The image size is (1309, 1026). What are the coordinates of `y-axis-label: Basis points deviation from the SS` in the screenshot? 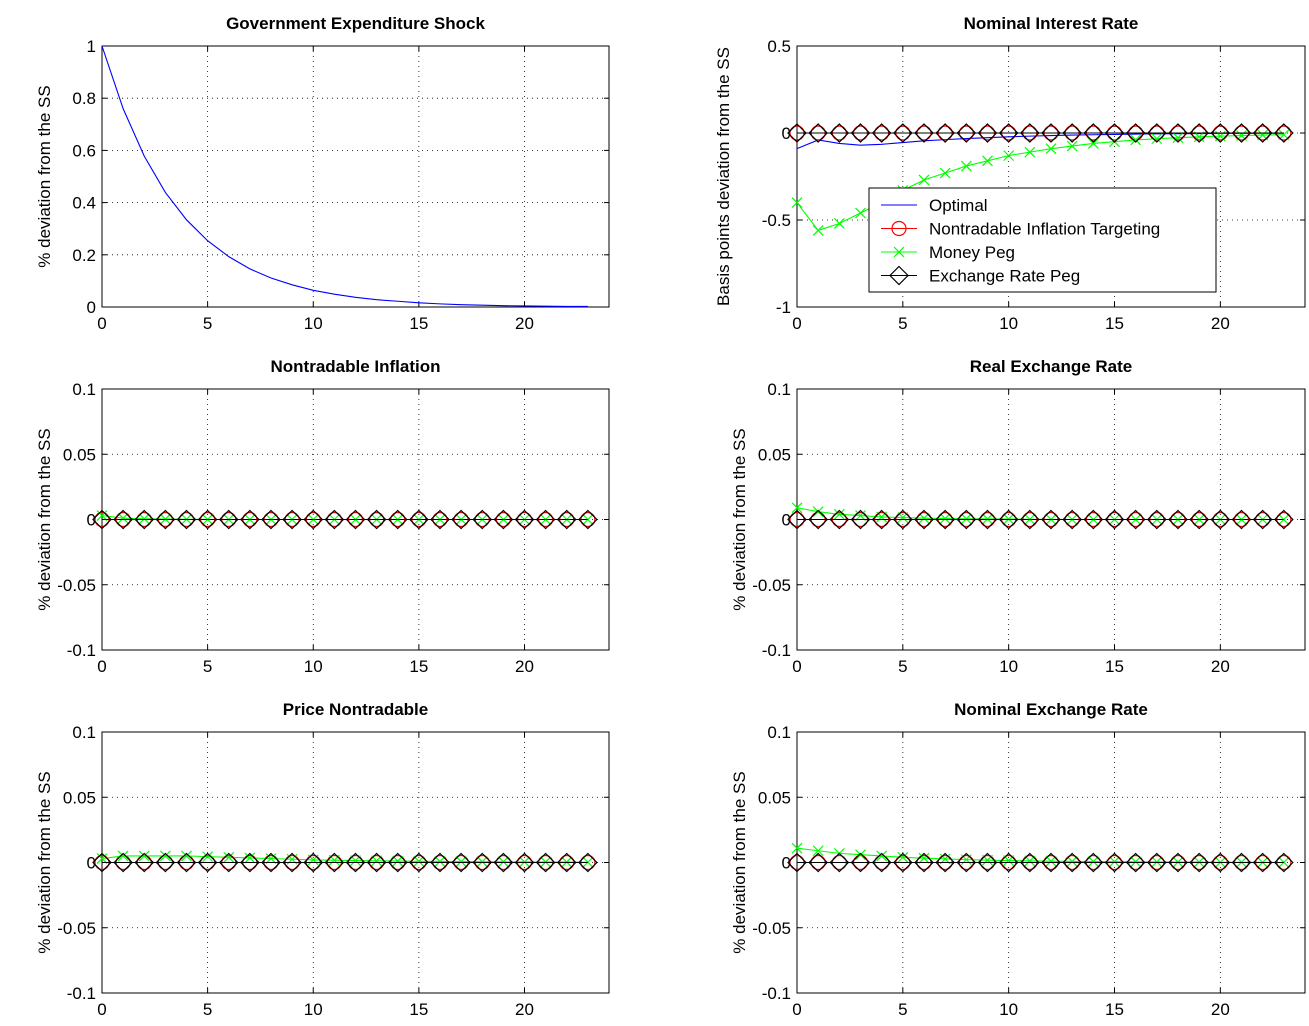 It's located at (723, 176).